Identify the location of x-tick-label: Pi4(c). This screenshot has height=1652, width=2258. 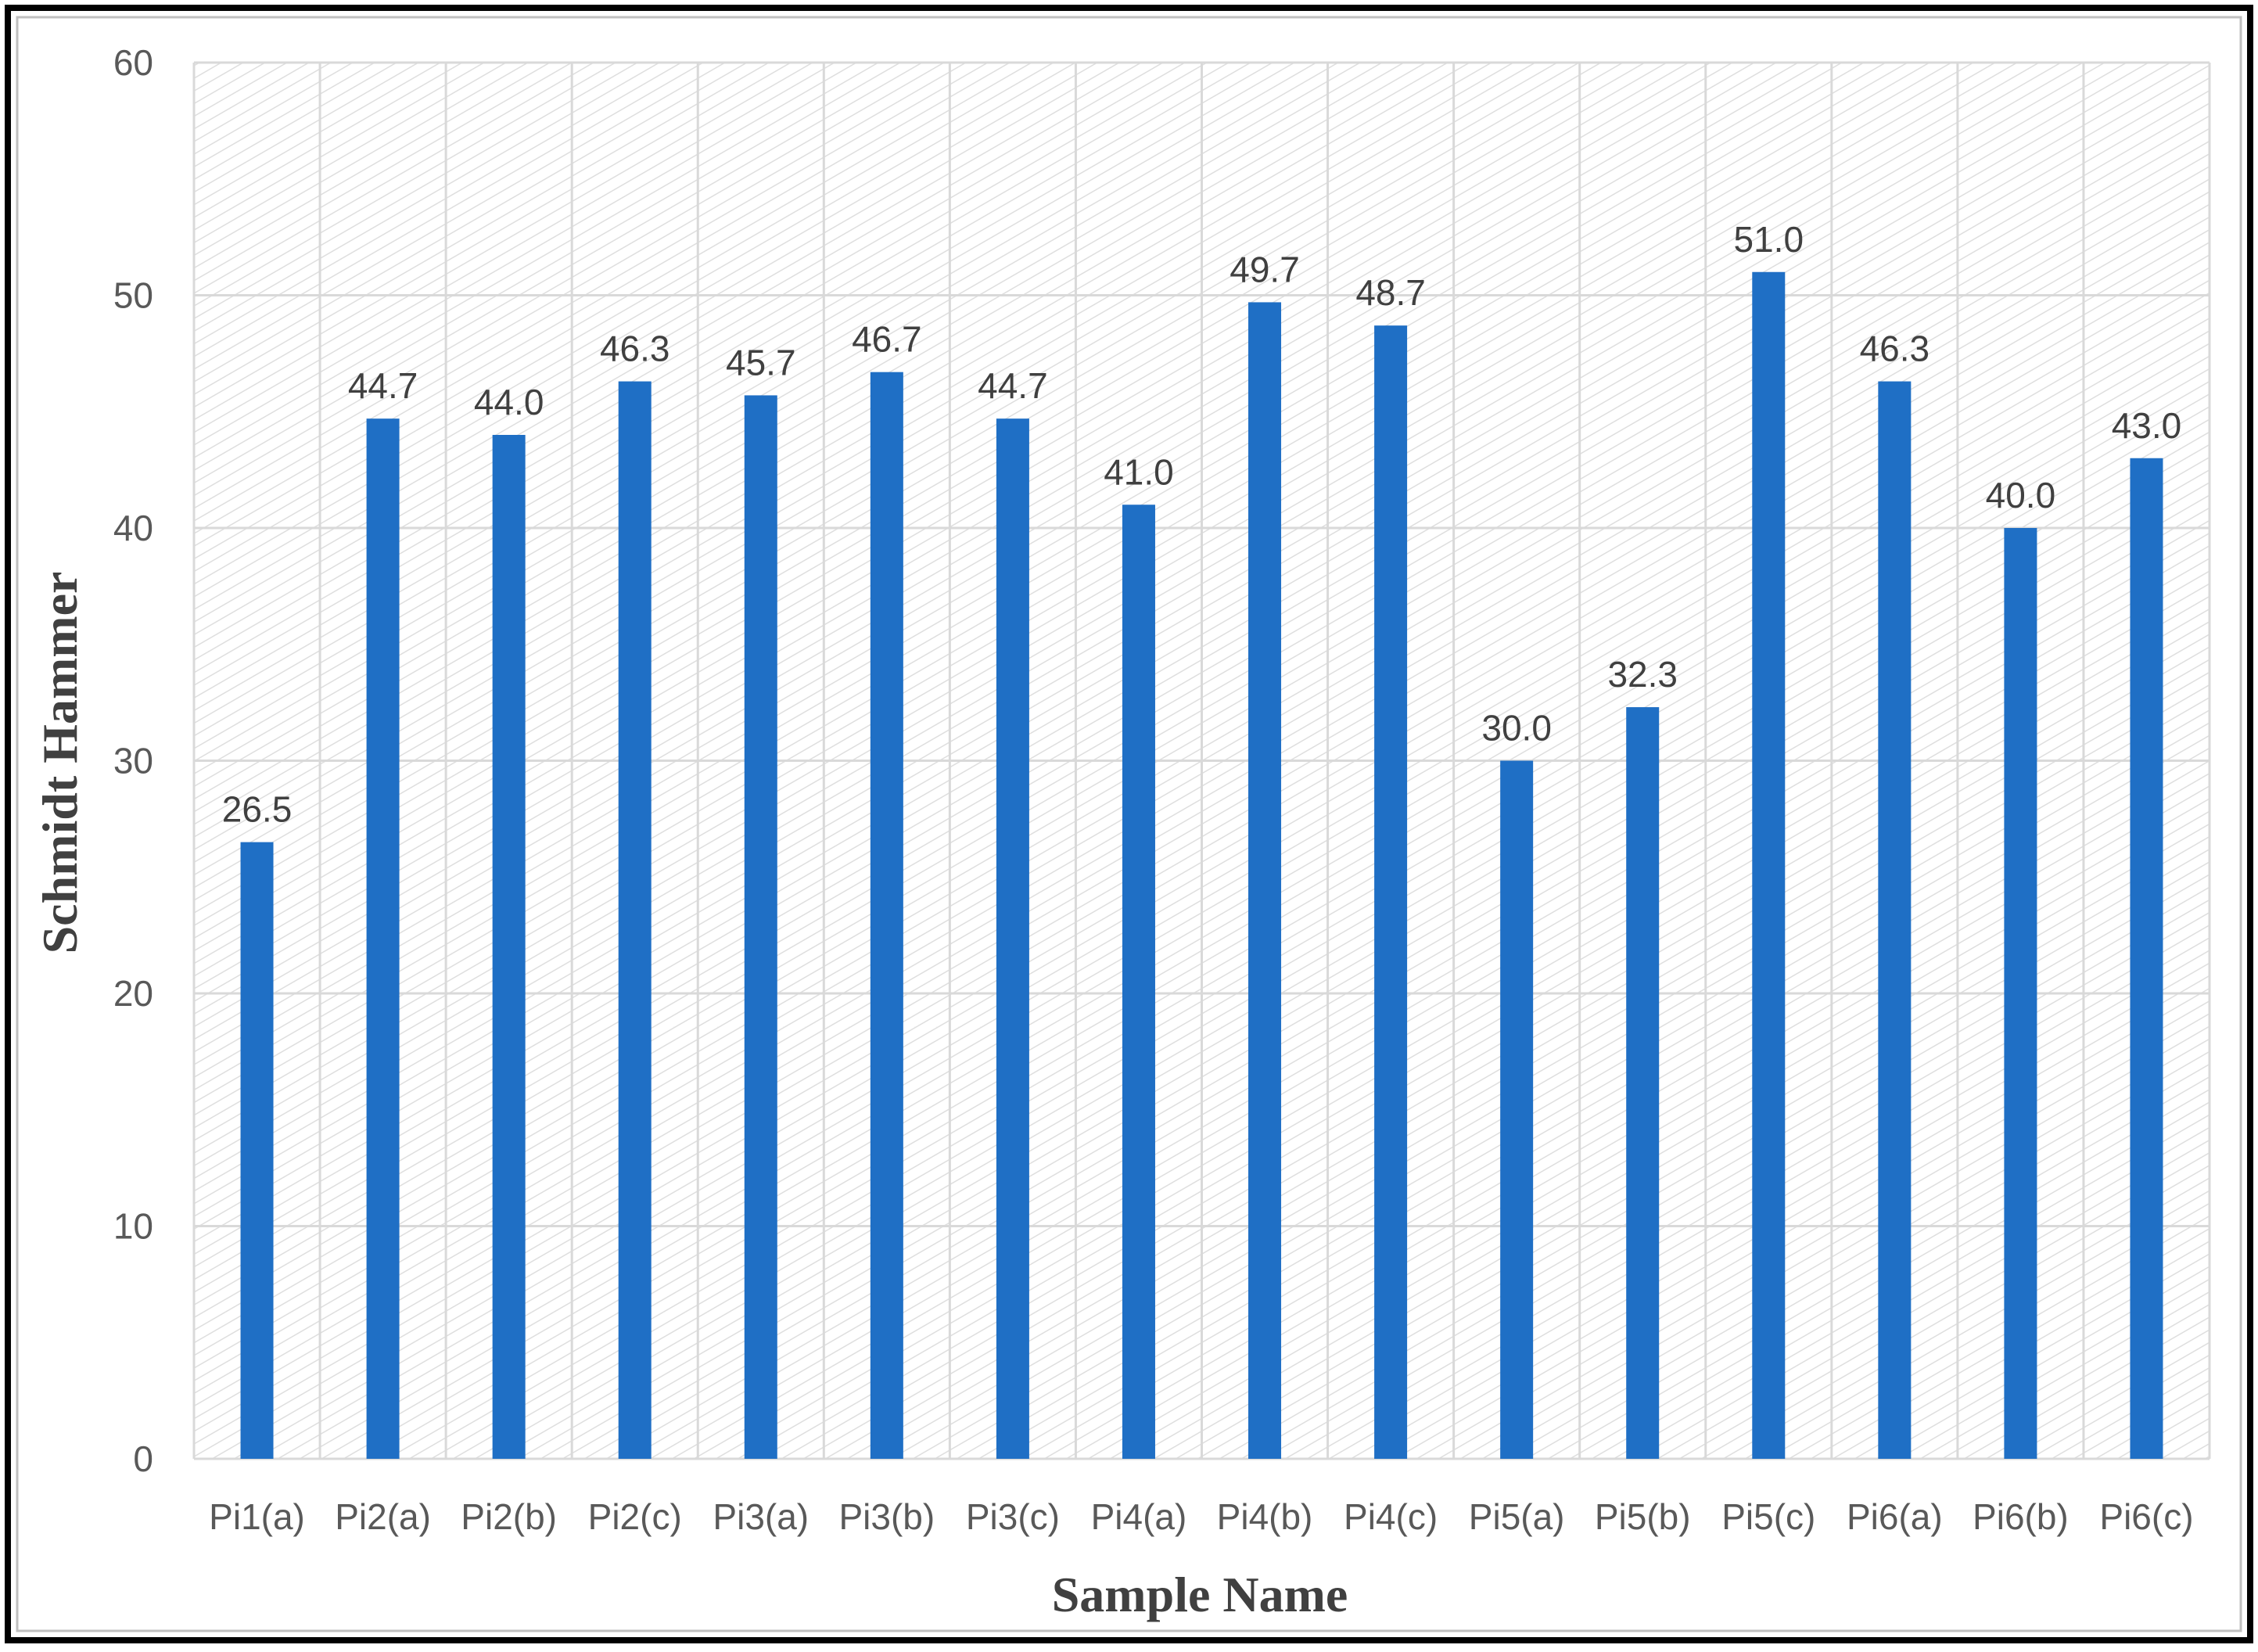
(1391, 1516).